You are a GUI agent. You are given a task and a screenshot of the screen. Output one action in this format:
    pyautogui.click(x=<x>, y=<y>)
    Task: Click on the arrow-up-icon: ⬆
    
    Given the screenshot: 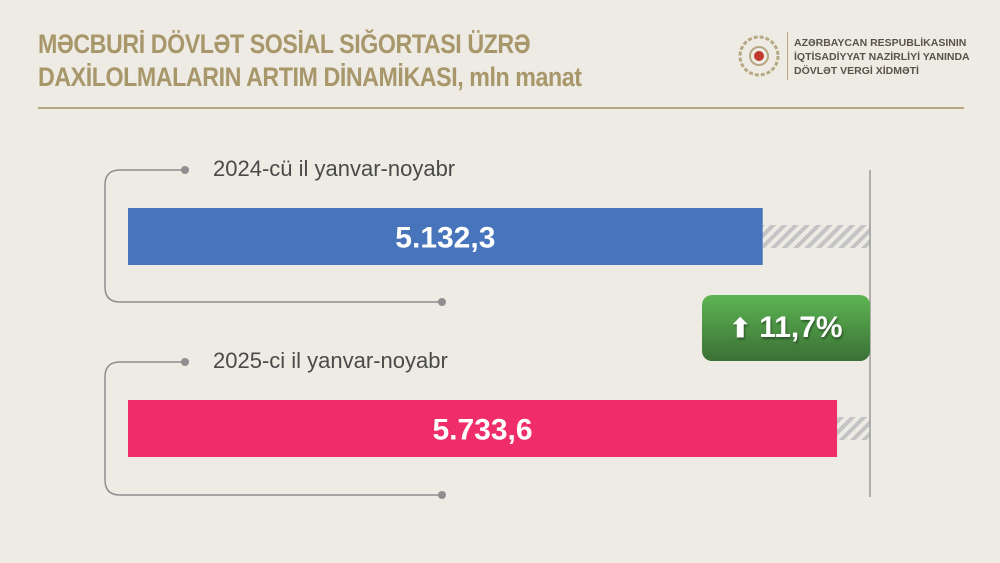 What is the action you would take?
    pyautogui.click(x=740, y=327)
    